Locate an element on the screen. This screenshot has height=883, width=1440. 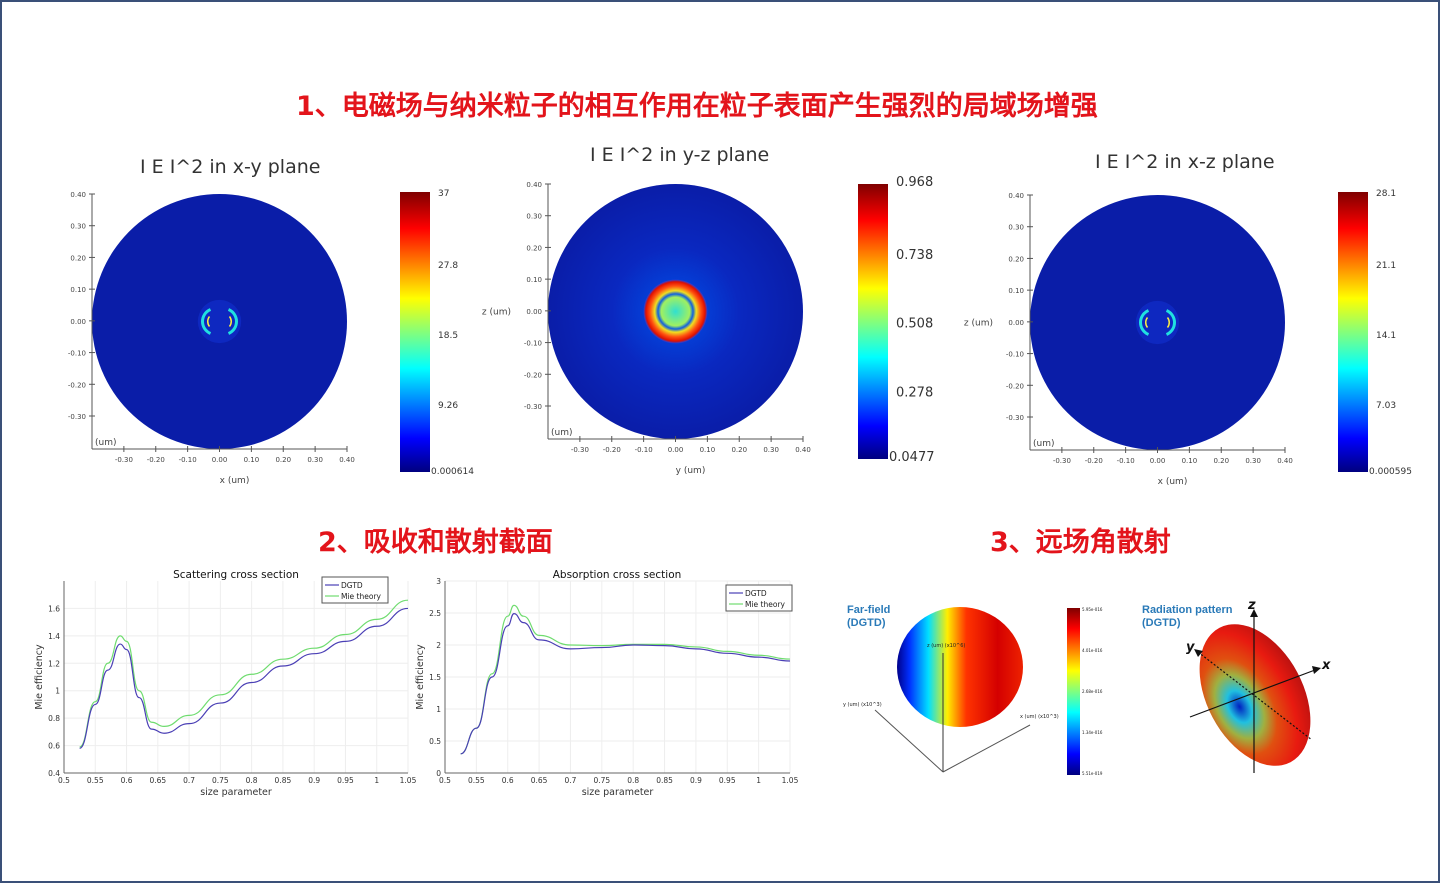
svg-text: y is located at coordinates (1190, 647).